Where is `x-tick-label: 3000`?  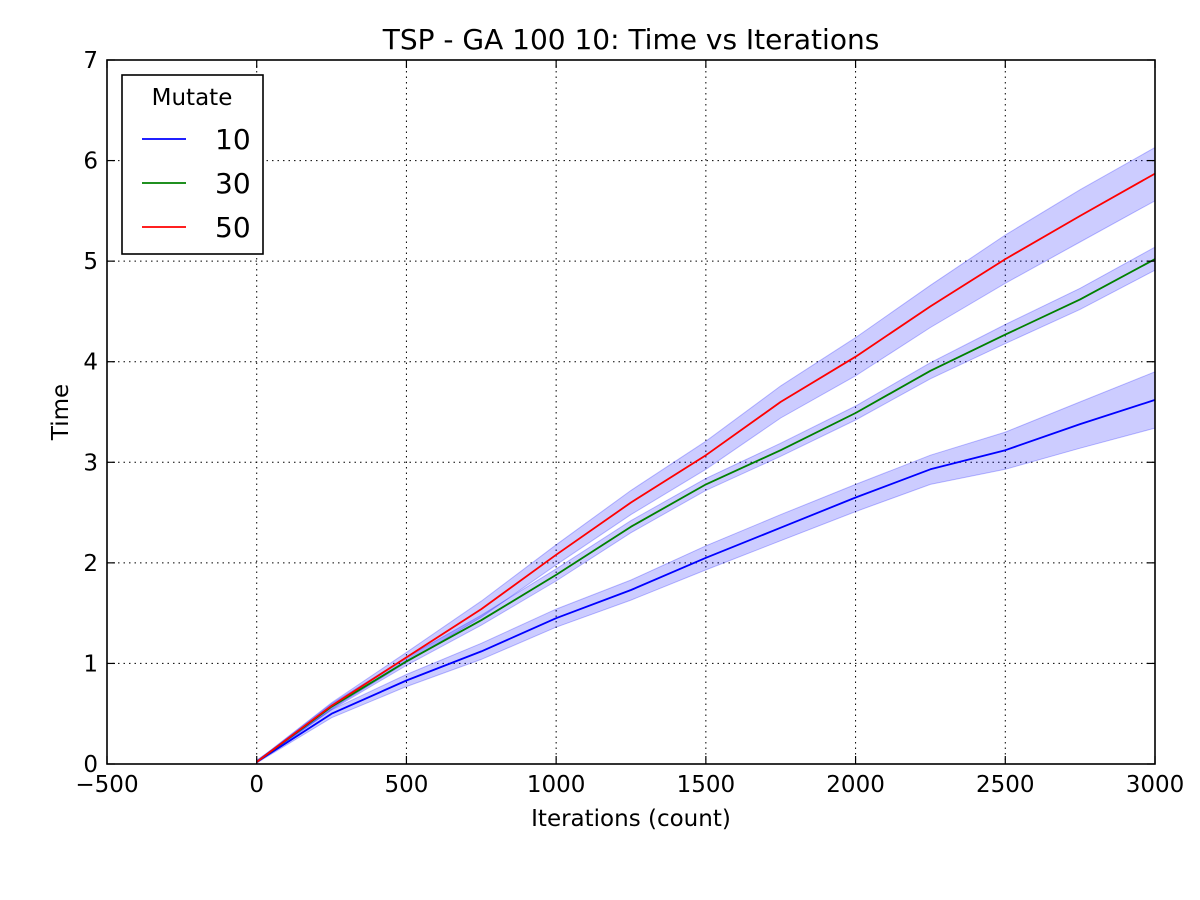
x-tick-label: 3000 is located at coordinates (1155, 785).